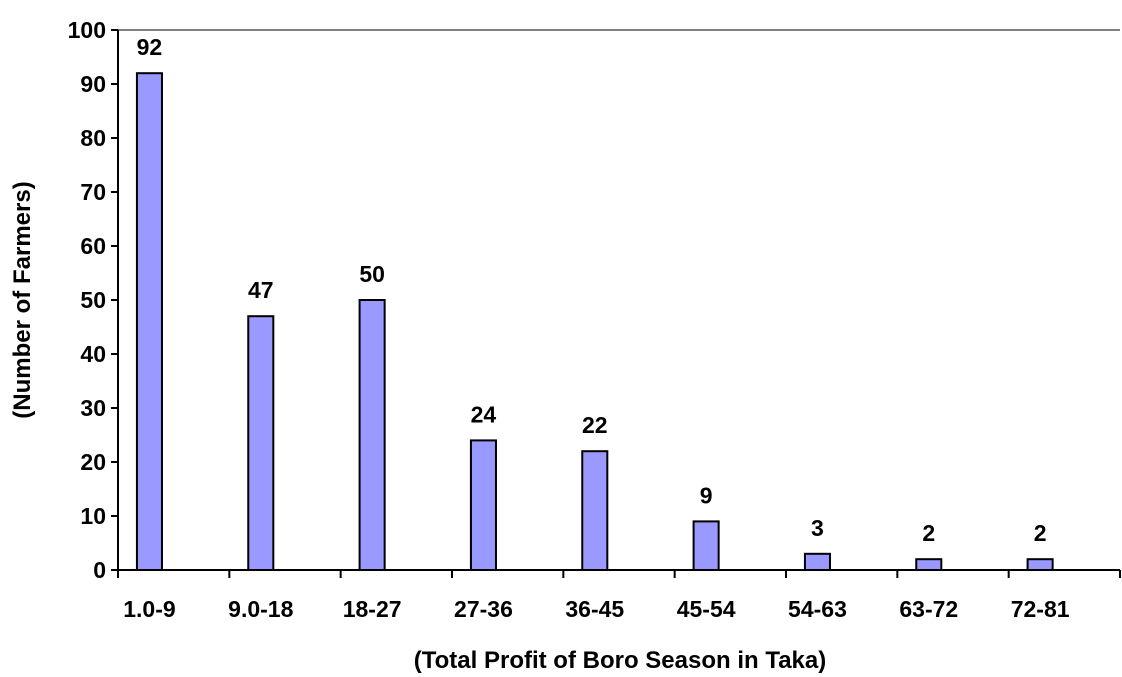 The width and height of the screenshot is (1122, 677). What do you see at coordinates (149, 609) in the screenshot?
I see `x-tick-label-1.0-9: 1.0-9` at bounding box center [149, 609].